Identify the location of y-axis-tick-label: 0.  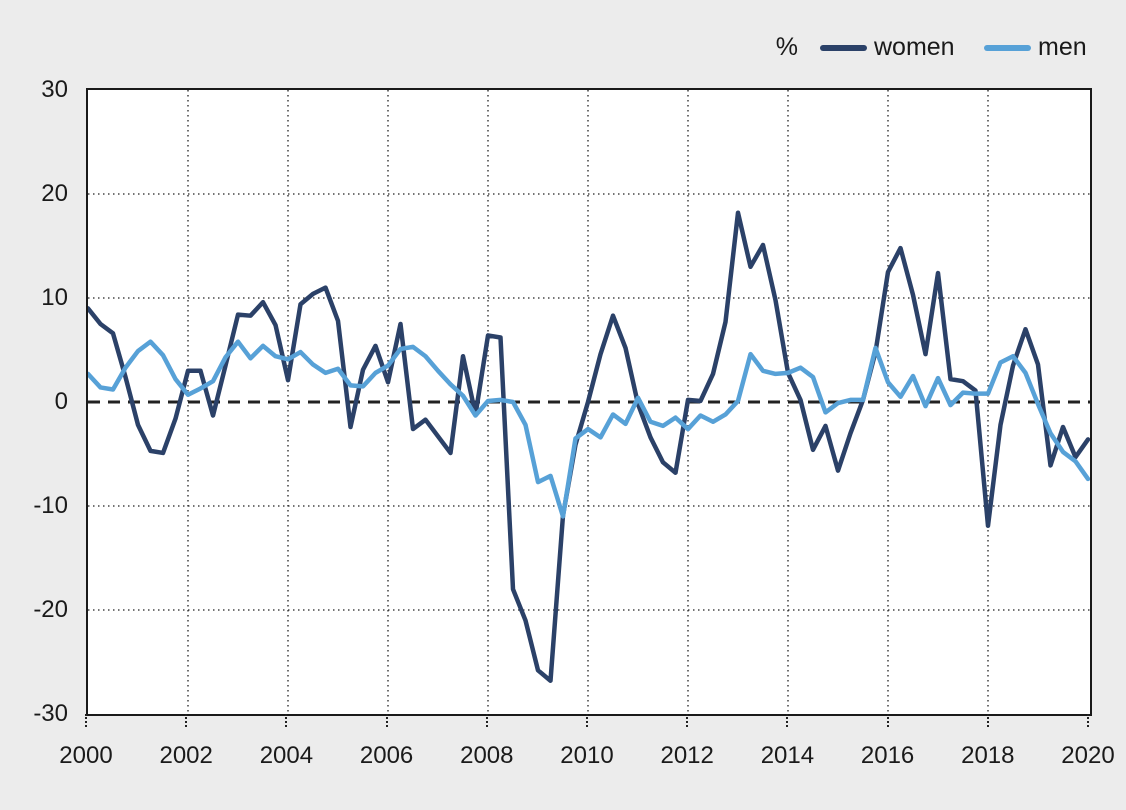
(61, 401).